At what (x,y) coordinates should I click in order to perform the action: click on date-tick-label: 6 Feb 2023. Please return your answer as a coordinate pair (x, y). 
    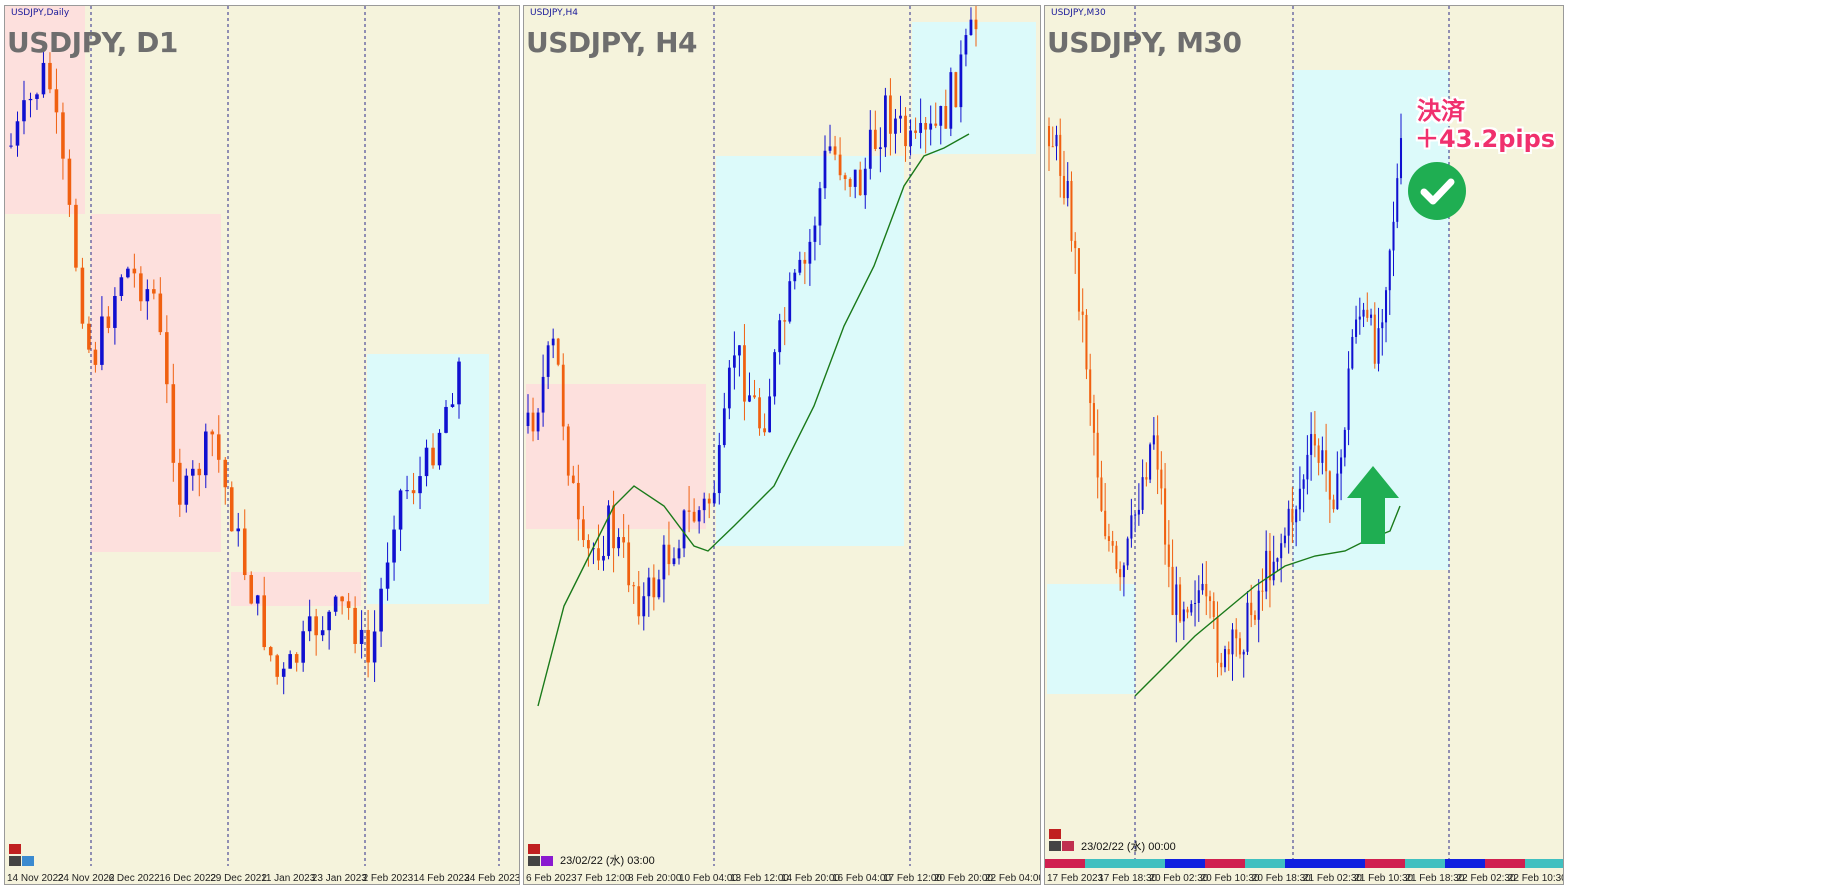
    Looking at the image, I should click on (551, 878).